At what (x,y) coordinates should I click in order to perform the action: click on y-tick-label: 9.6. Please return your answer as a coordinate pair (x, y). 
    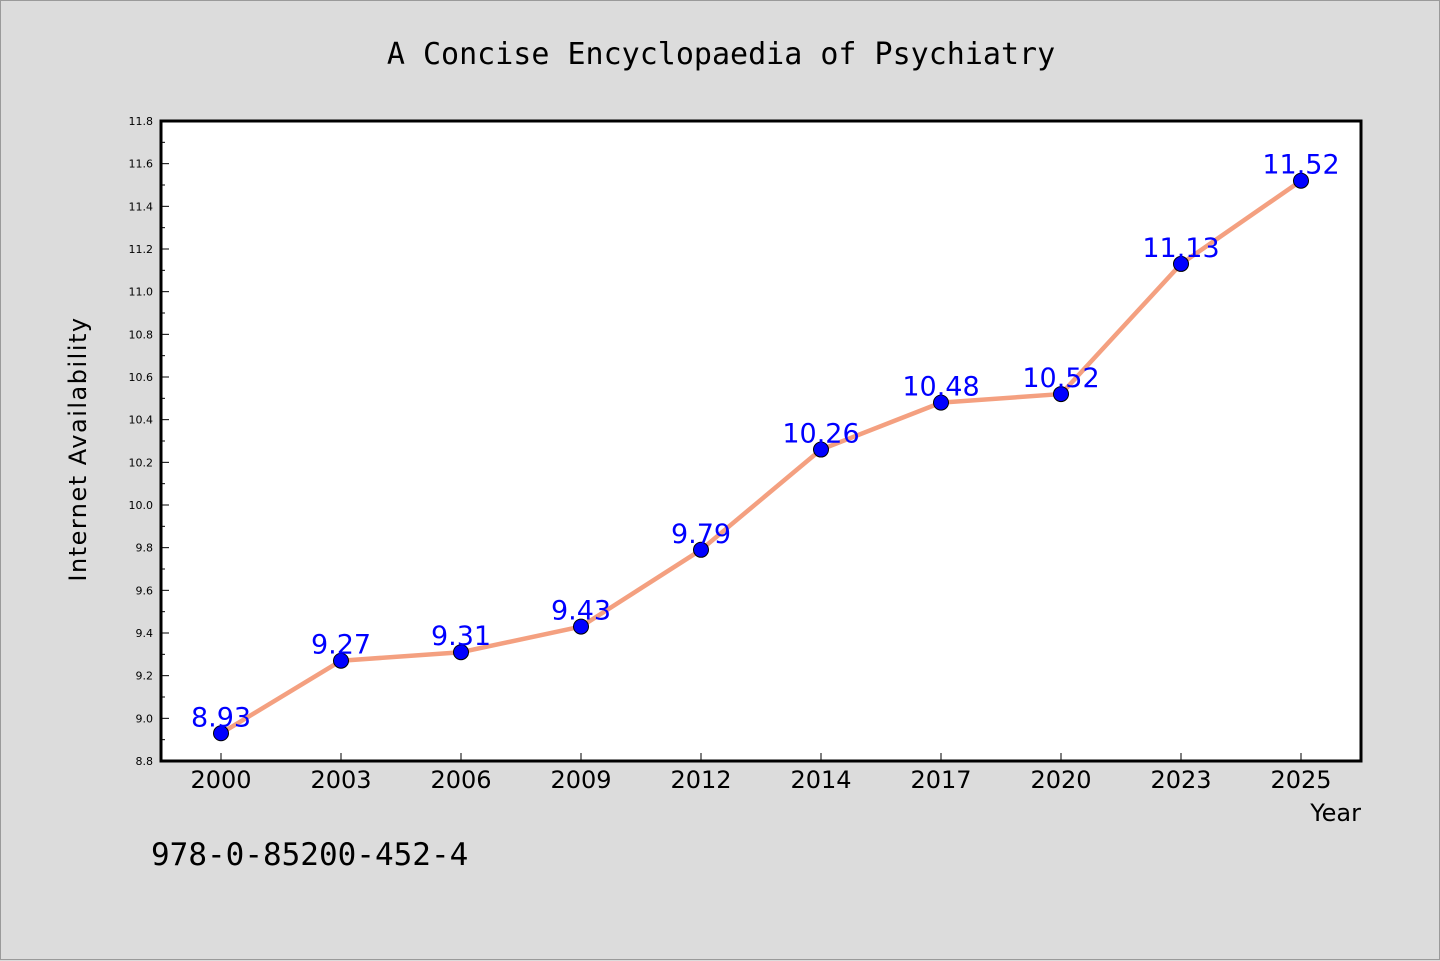
    Looking at the image, I should click on (145, 590).